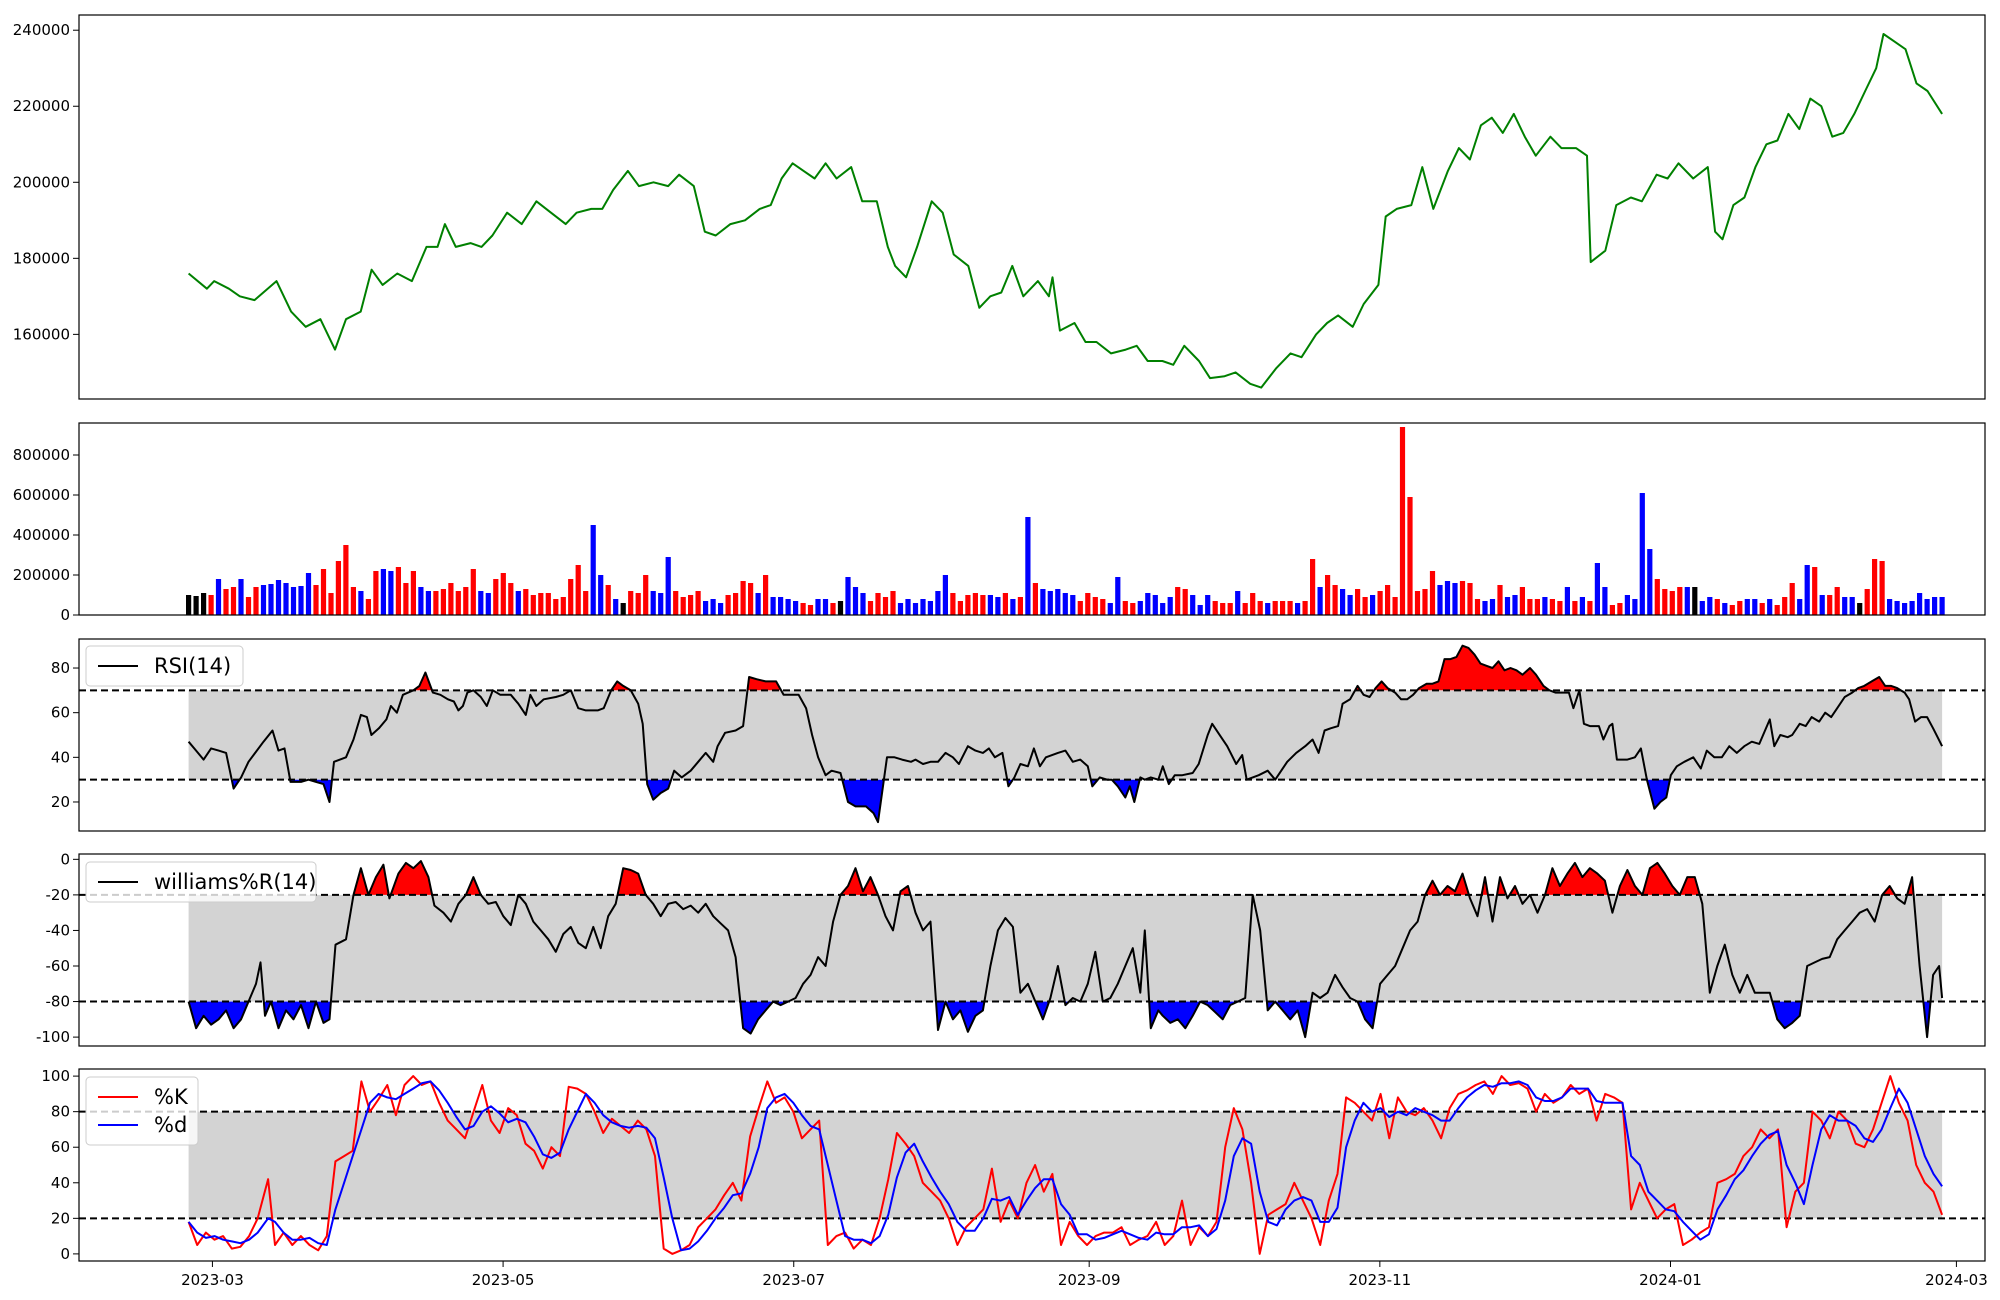  Describe the element at coordinates (1670, 1280) in the screenshot. I see `x-tick-label: 2024-01` at that location.